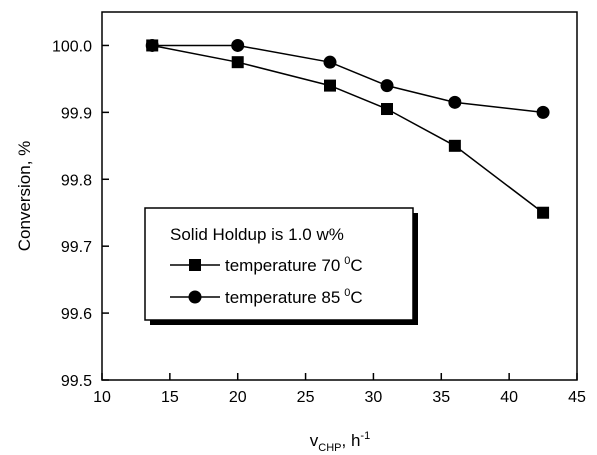 Image resolution: width=597 pixels, height=455 pixels. I want to click on x-axis-title: vCHP, h-1, so click(340, 442).